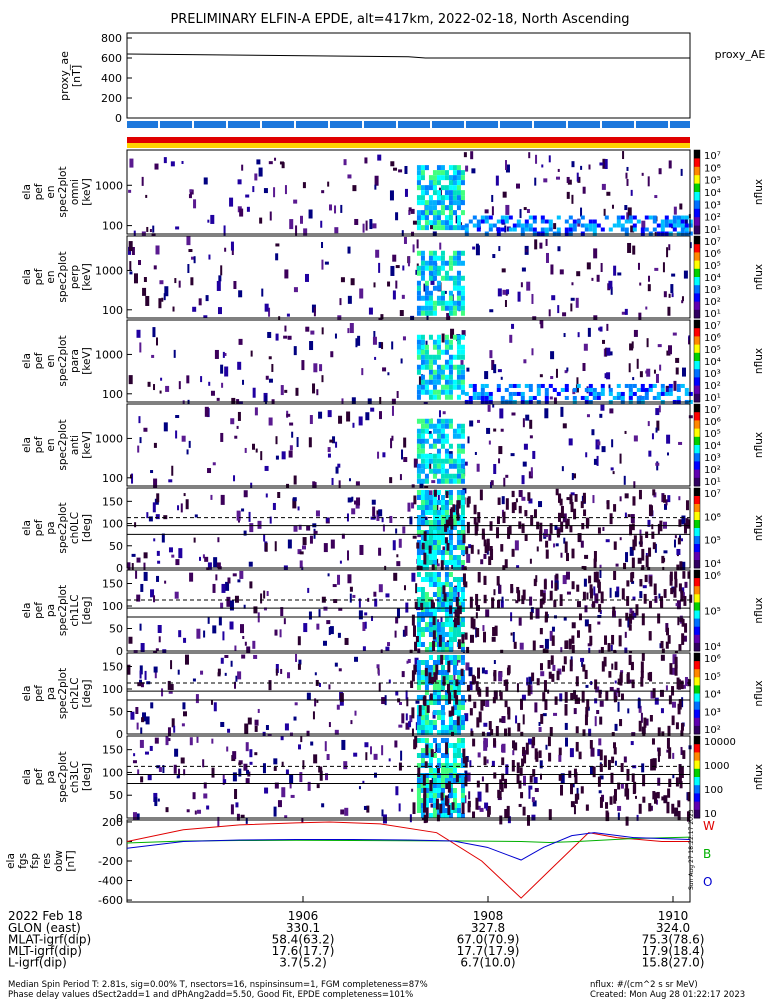  Describe the element at coordinates (112, 394) in the screenshot. I see `panel-ytick-label: 100` at that location.